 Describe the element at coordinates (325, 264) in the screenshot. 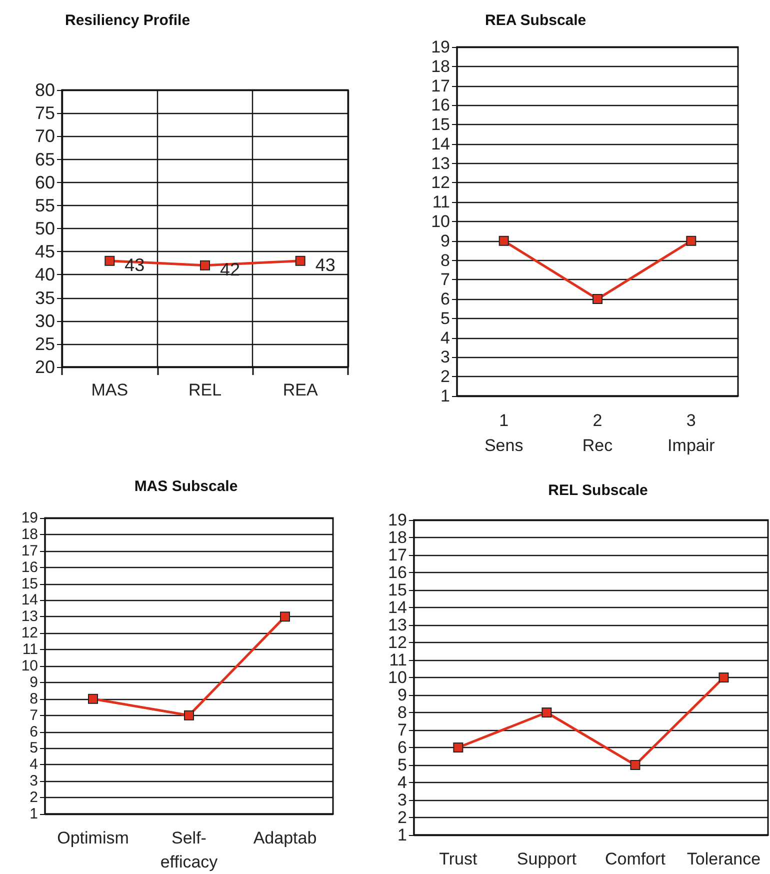

I see `data-label: 43` at that location.